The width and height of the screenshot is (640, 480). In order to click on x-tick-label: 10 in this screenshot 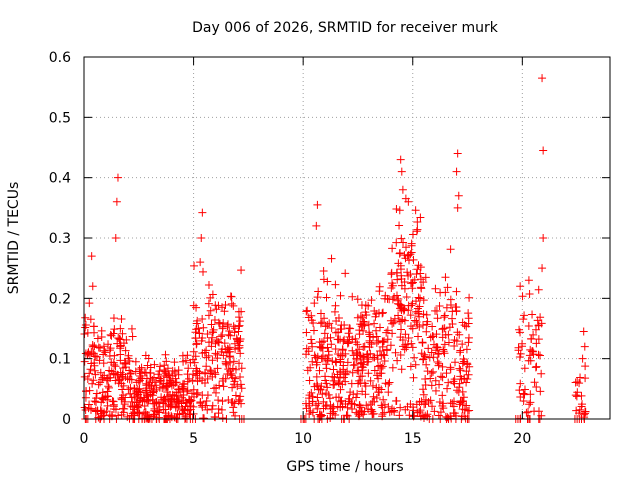, I will do `click(303, 439)`.